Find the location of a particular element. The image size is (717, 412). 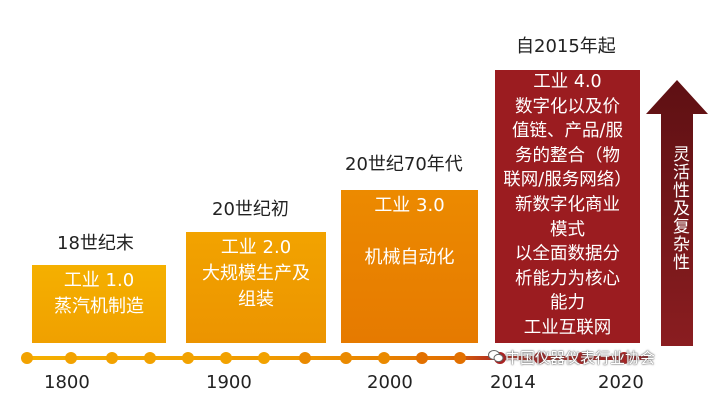

arrow-label: 灵活性及复杂性 is located at coordinates (679, 208).